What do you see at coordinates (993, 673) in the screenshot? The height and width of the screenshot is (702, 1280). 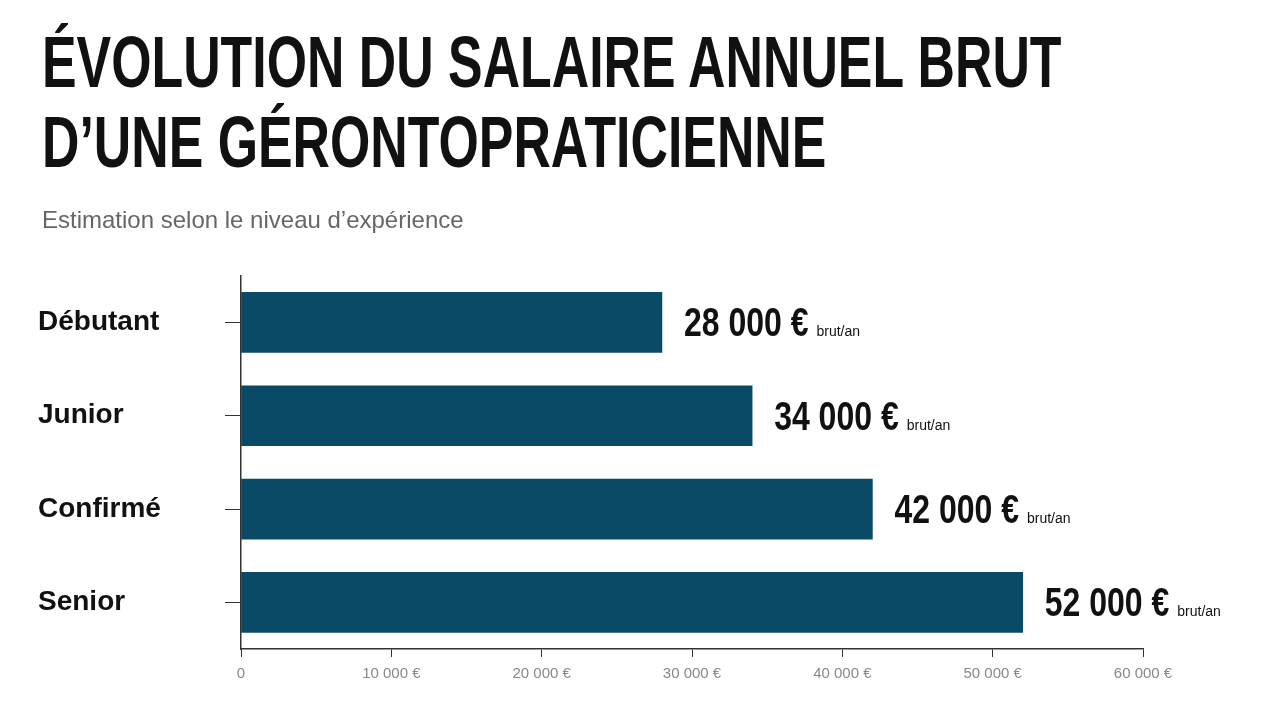 I see `x-tick-label: 50 000 €` at bounding box center [993, 673].